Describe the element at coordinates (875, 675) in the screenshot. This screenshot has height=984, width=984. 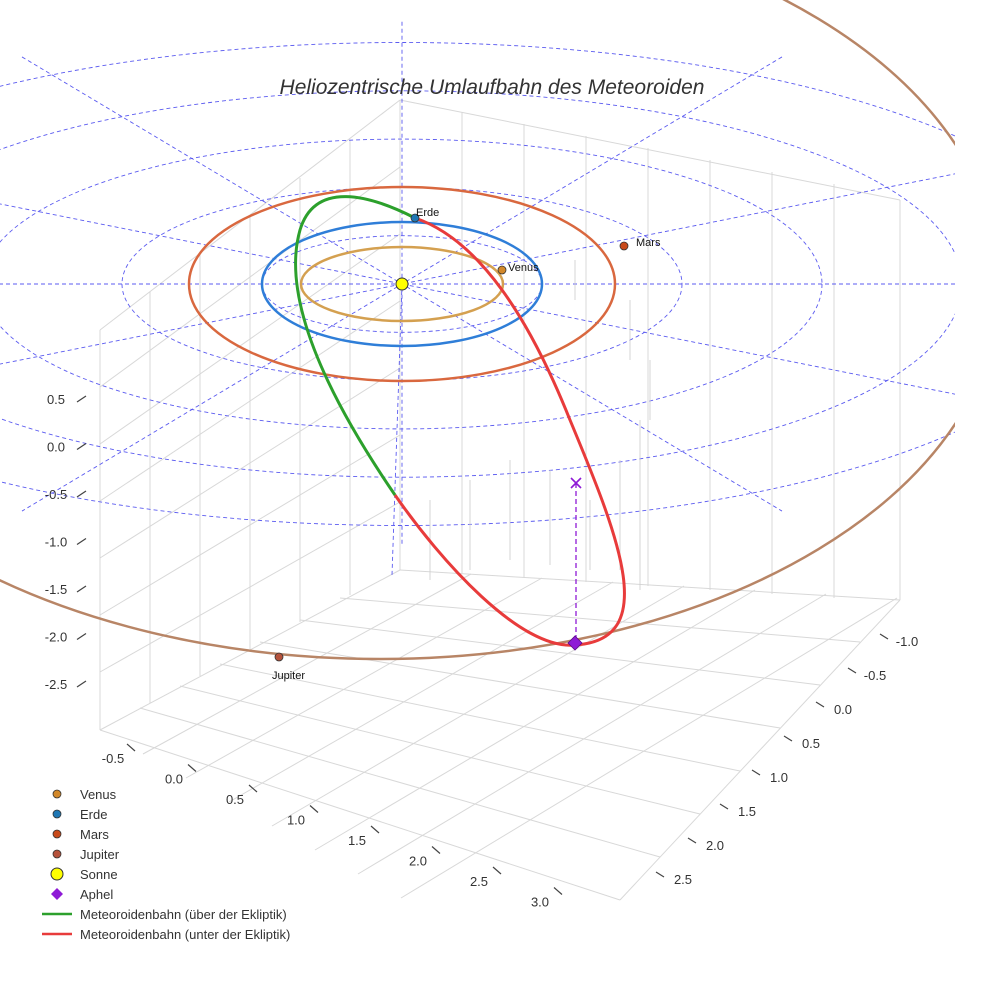
I see `y-tick-label: -0.5` at that location.